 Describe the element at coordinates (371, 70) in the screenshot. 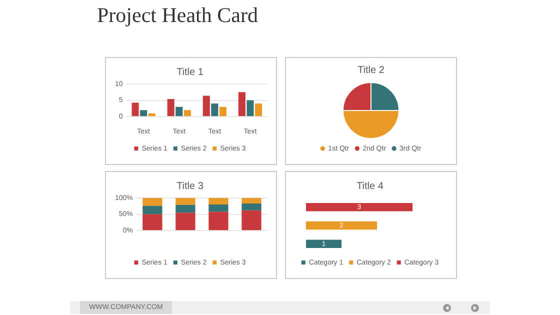

I see `chart-title: Title 2` at that location.